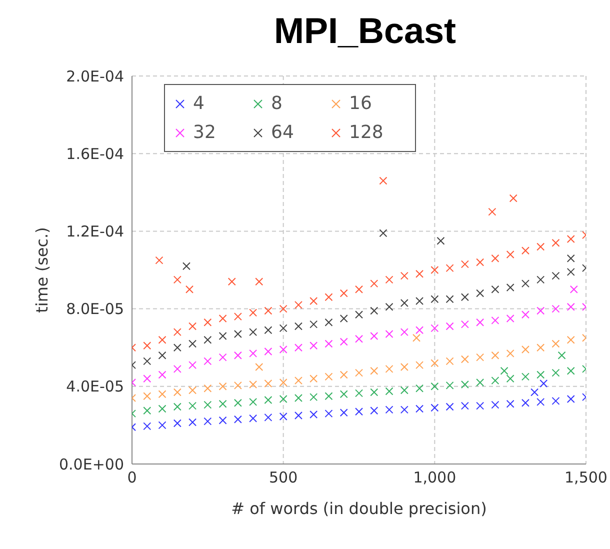 This screenshot has height=549, width=610. What do you see at coordinates (95, 309) in the screenshot?
I see `y-tick-label: 8.0E-05` at bounding box center [95, 309].